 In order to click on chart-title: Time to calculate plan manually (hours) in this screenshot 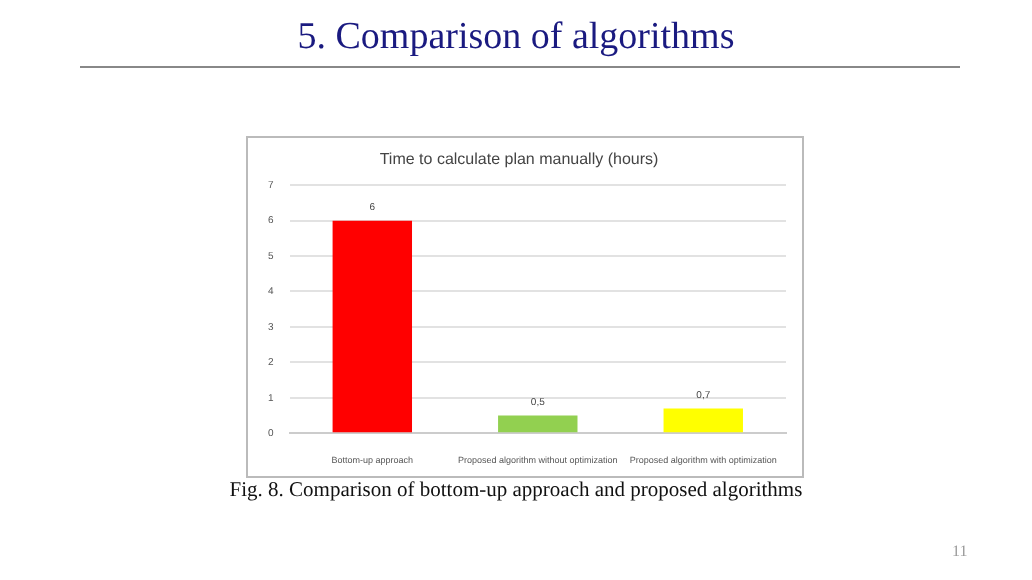, I will do `click(519, 159)`.